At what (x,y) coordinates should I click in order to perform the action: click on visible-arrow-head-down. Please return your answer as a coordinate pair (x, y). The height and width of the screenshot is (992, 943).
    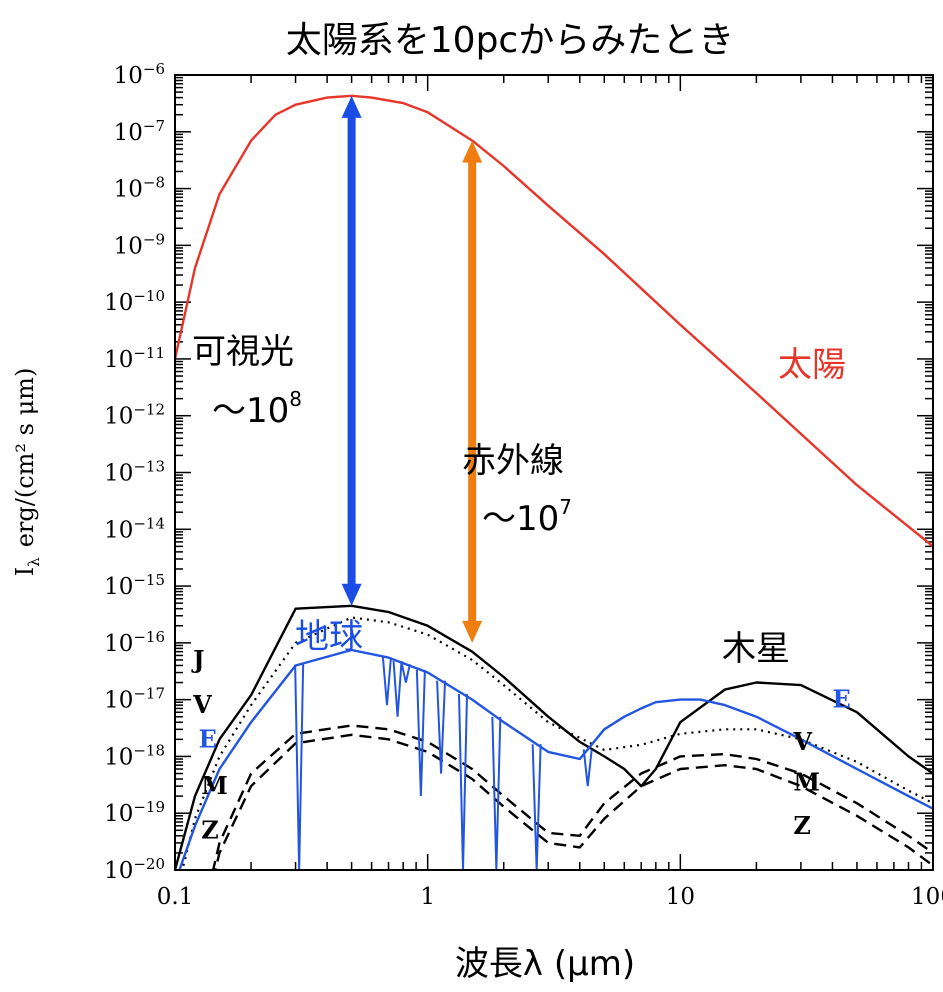
    Looking at the image, I should click on (351, 594).